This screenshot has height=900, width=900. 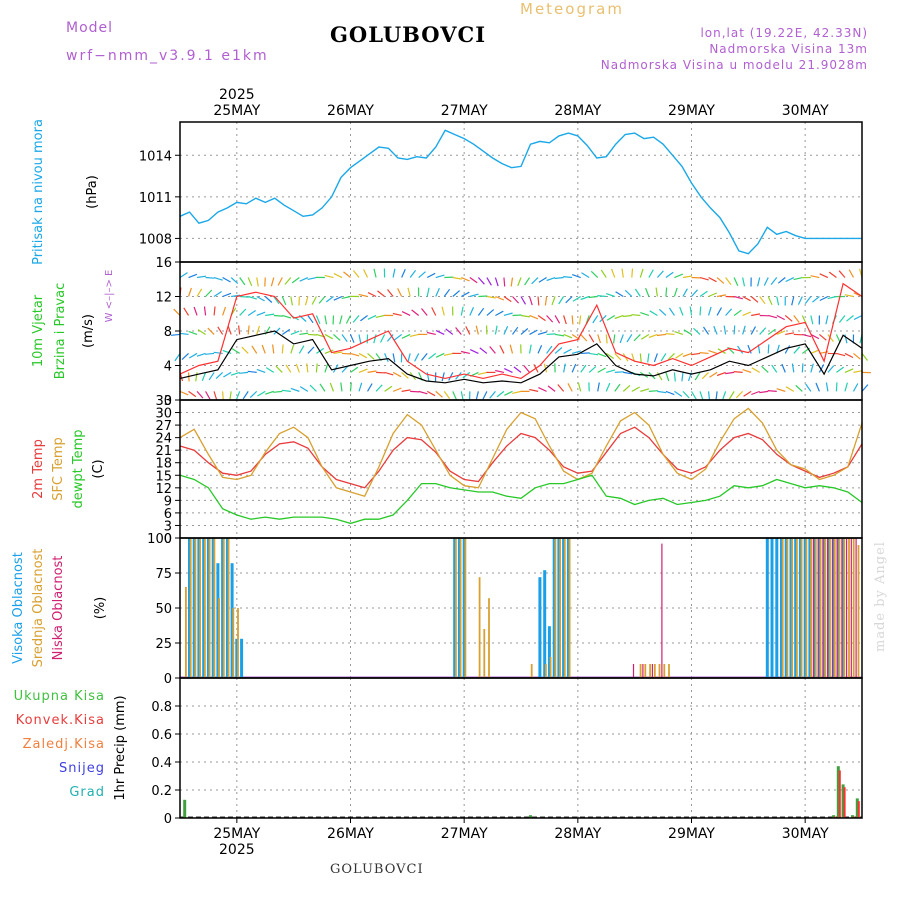 I want to click on y-tick-label: 9, so click(x=168, y=501).